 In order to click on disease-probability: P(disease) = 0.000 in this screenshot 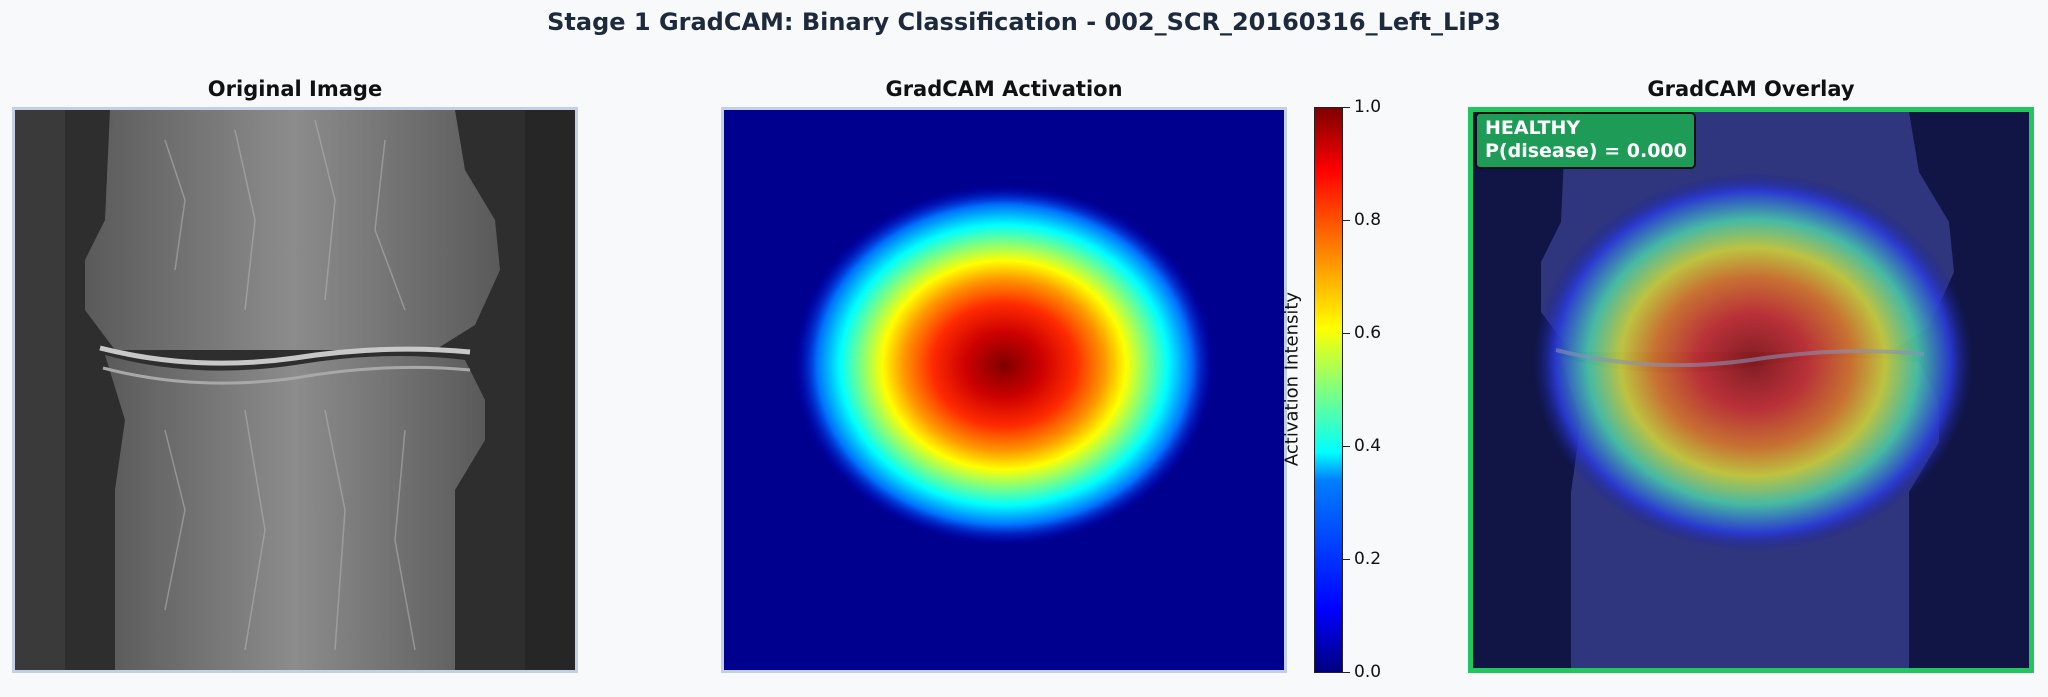, I will do `click(1586, 151)`.